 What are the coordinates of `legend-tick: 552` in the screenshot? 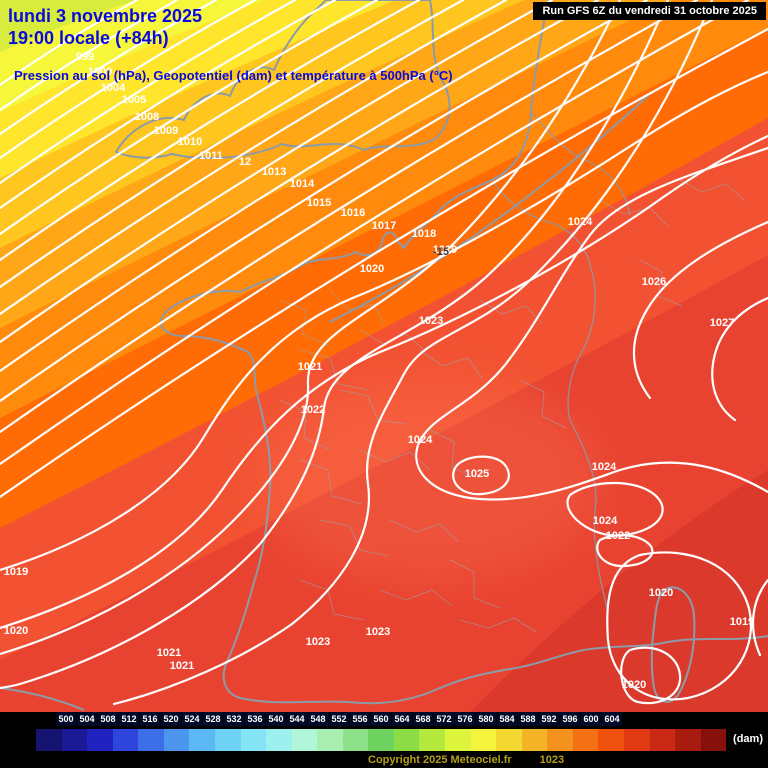 It's located at (339, 719).